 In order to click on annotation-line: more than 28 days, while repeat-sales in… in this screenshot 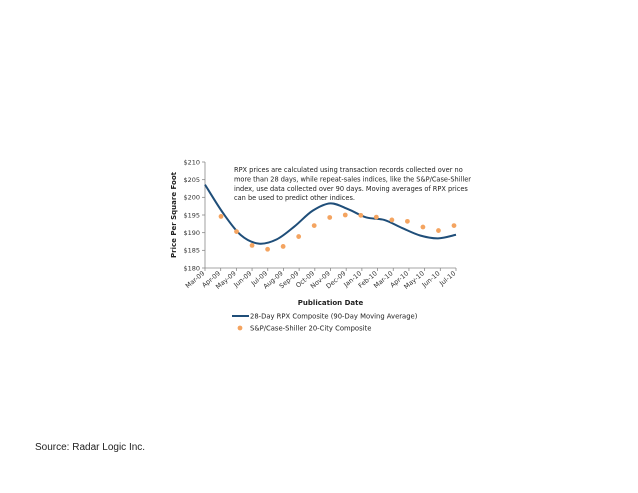, I will do `click(352, 179)`.